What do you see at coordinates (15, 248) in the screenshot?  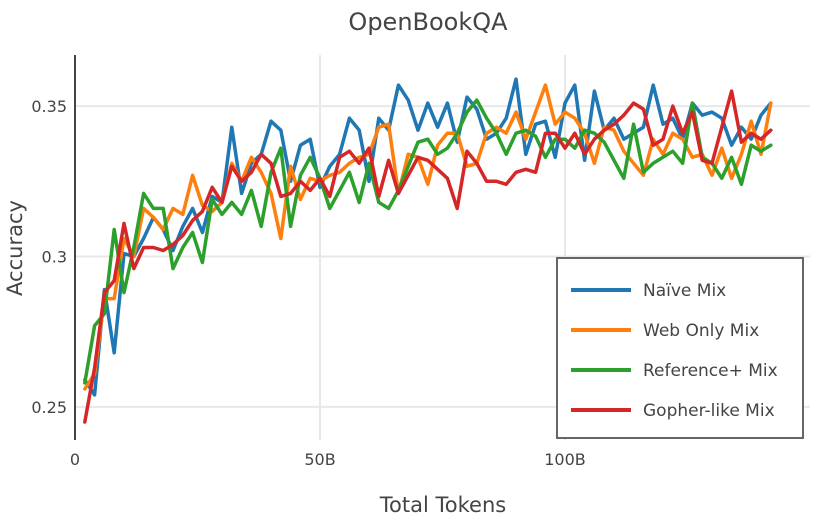 I see `y-axis-label: Accuracy` at bounding box center [15, 248].